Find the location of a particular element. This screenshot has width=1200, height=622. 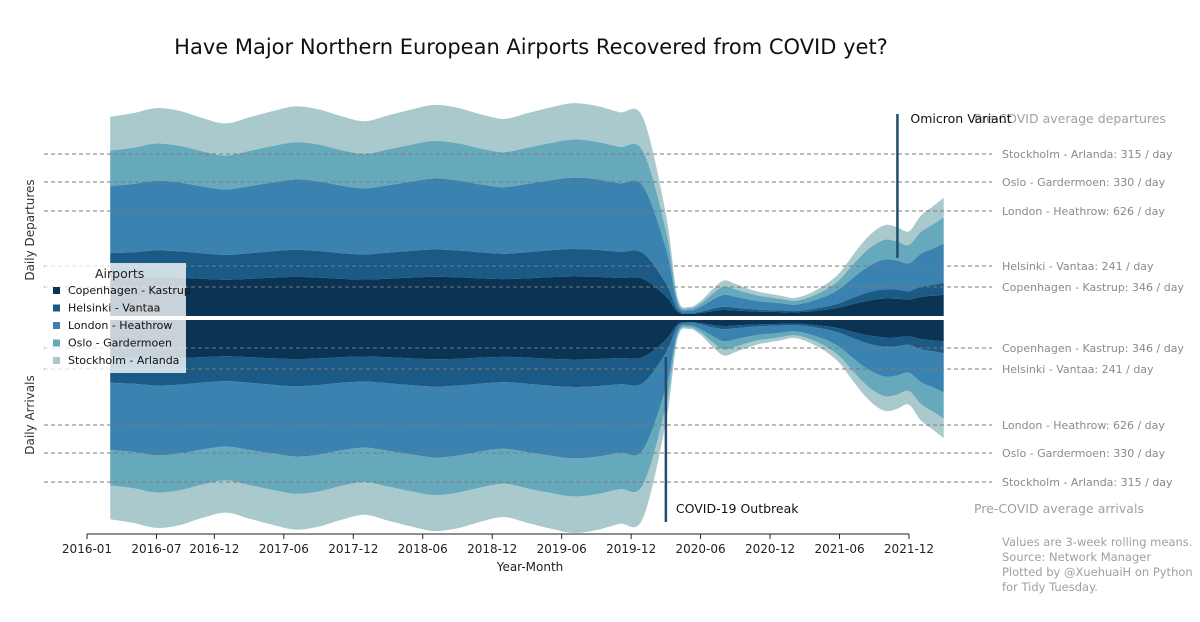

x-tick-label-2021-06: 2021-06 is located at coordinates (839, 549).